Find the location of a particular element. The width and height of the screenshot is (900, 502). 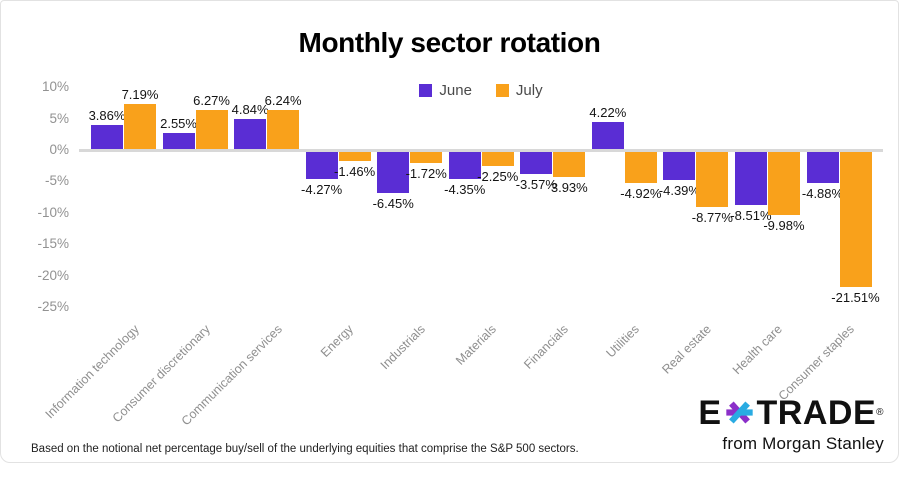

bar-june-information-technology is located at coordinates (107, 136).